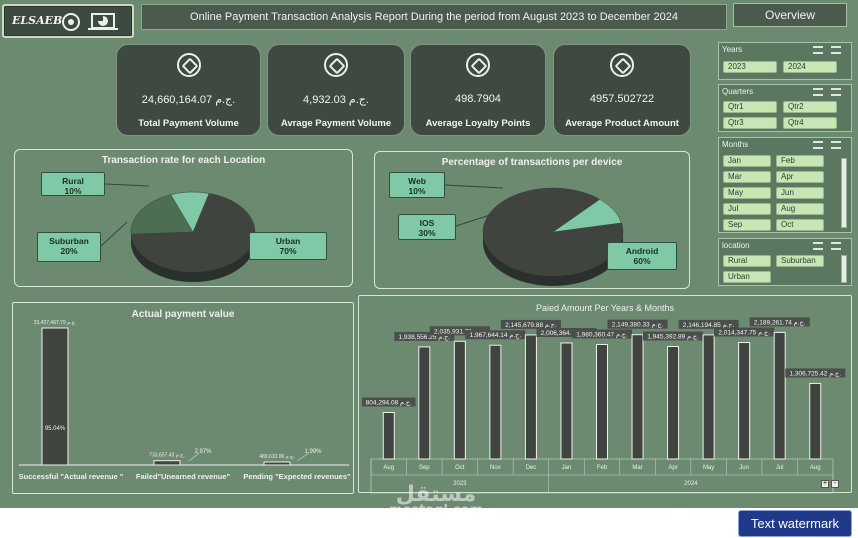 The width and height of the screenshot is (858, 538). Describe the element at coordinates (750, 67) in the screenshot. I see `slicer-item-2023: 2023` at that location.